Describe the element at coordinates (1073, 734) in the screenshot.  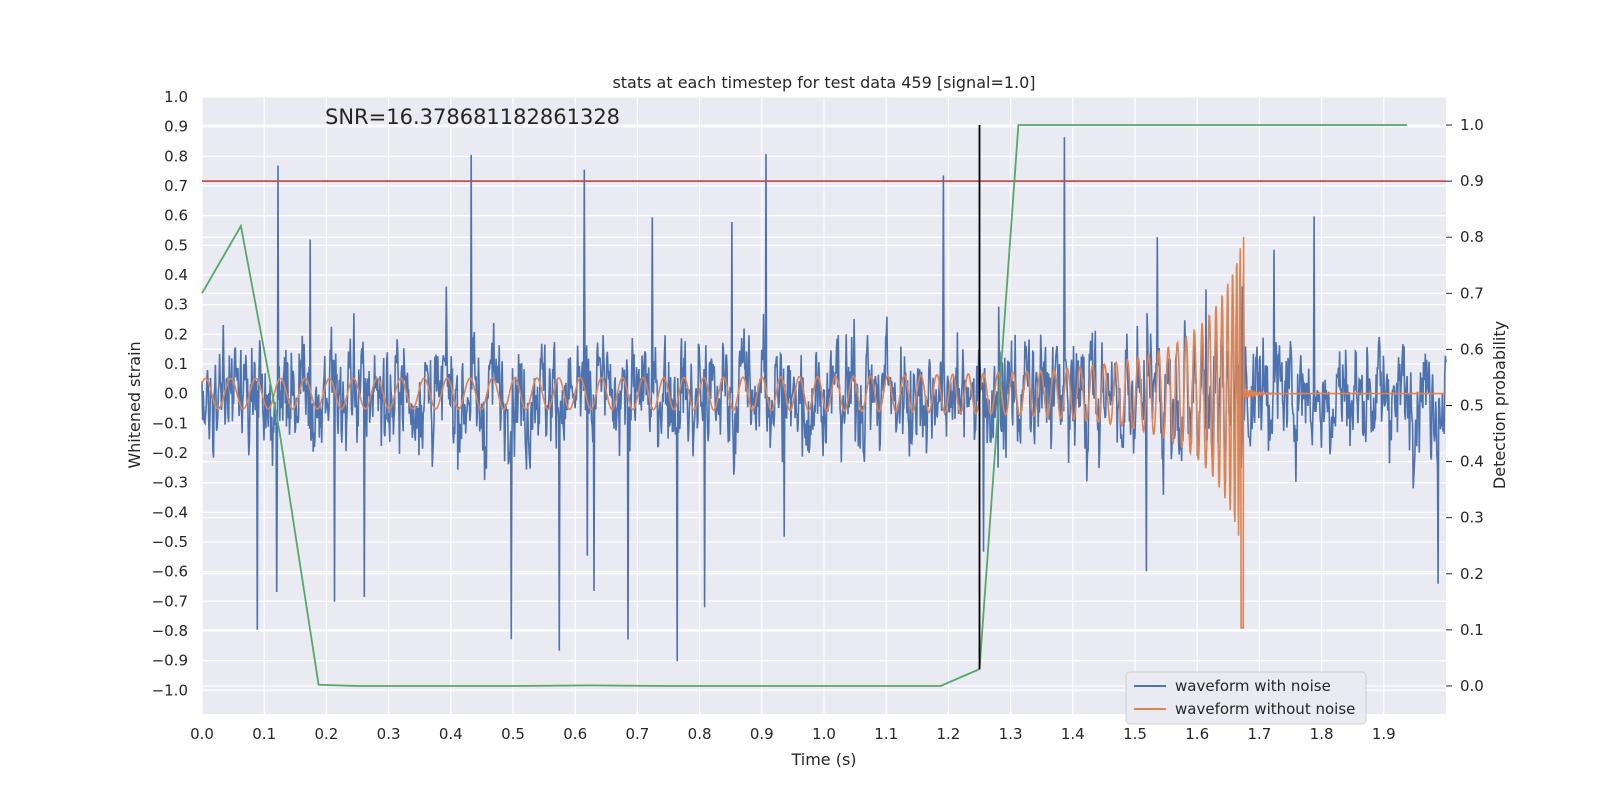
I see `x-tick-label: 1.4` at that location.